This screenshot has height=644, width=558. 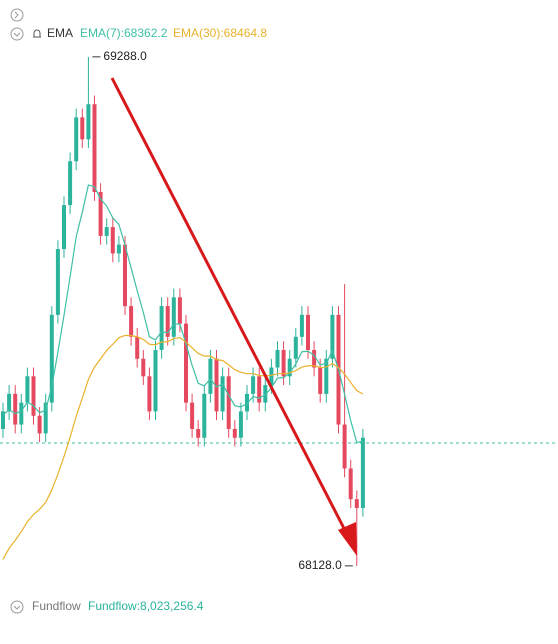 I want to click on fundflow-value: Fundflow:8,023,256.4, so click(x=146, y=606).